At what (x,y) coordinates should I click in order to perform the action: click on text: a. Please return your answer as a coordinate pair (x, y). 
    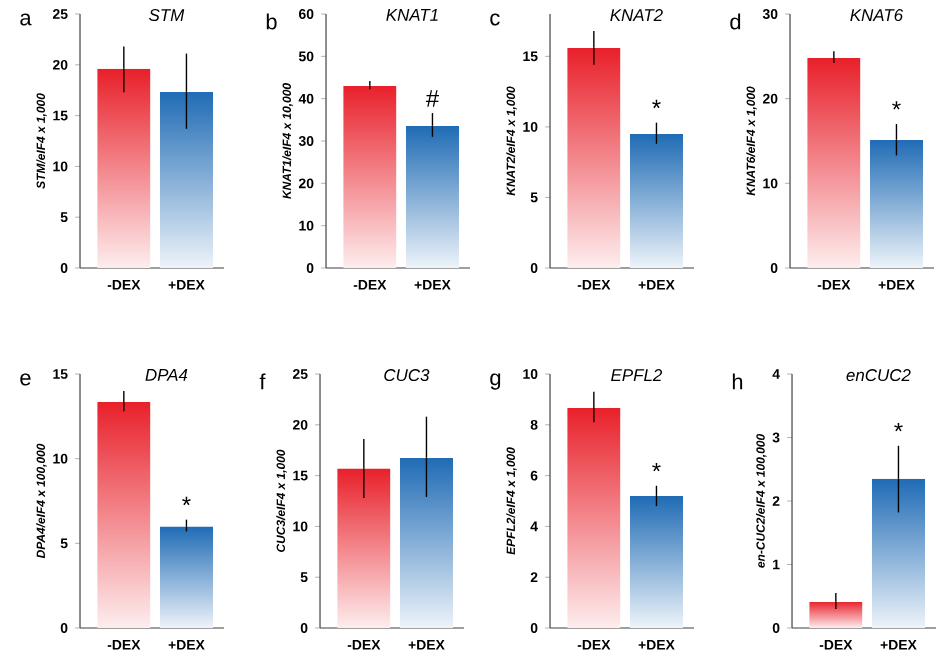
    Looking at the image, I should click on (26, 19).